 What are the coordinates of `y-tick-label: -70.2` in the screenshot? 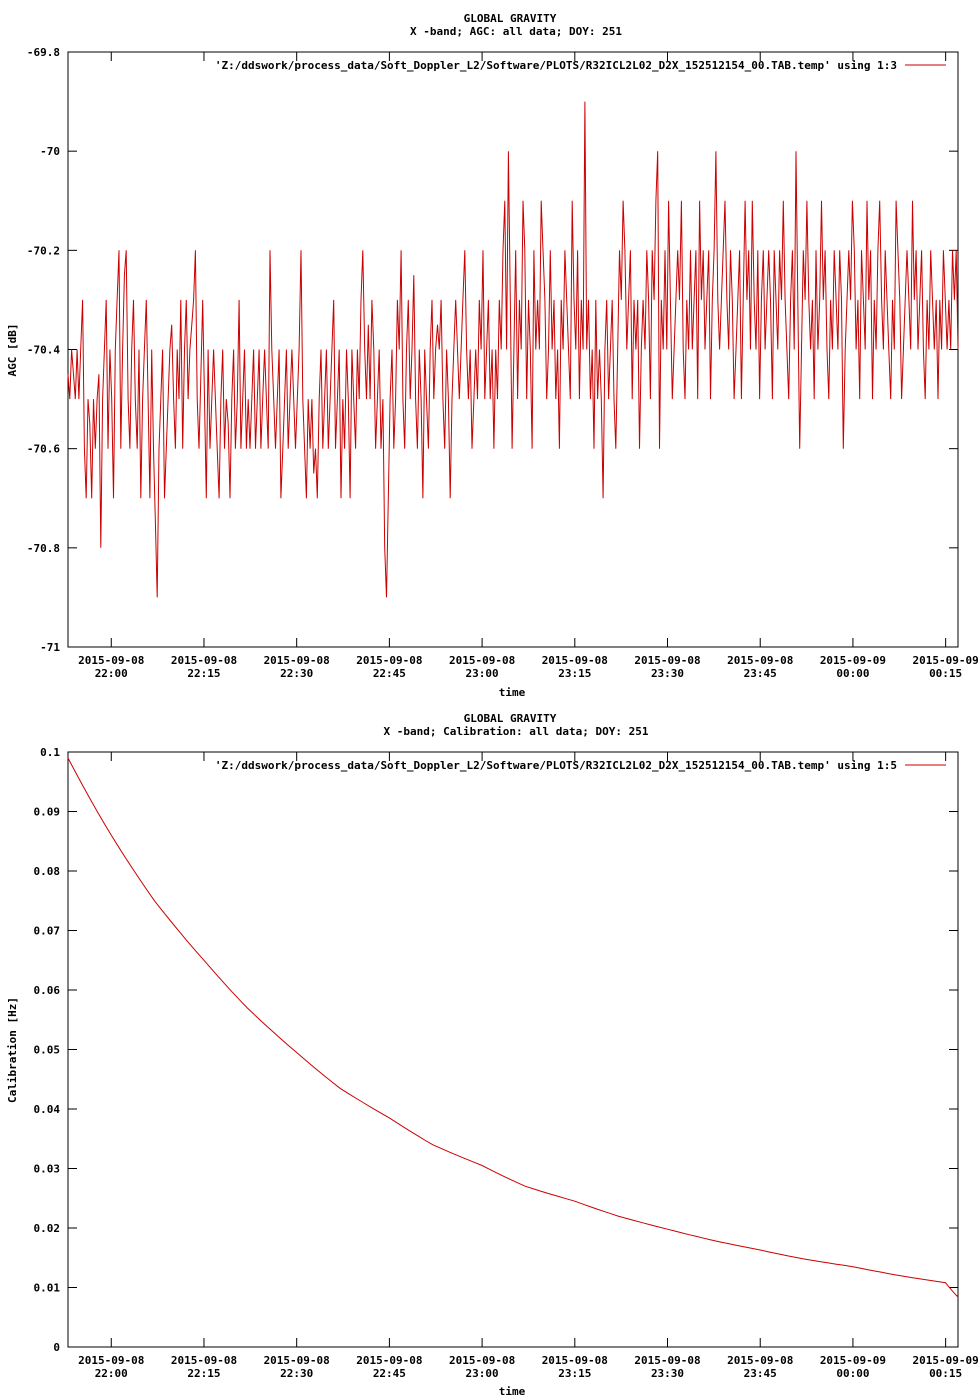 It's located at (43, 250).